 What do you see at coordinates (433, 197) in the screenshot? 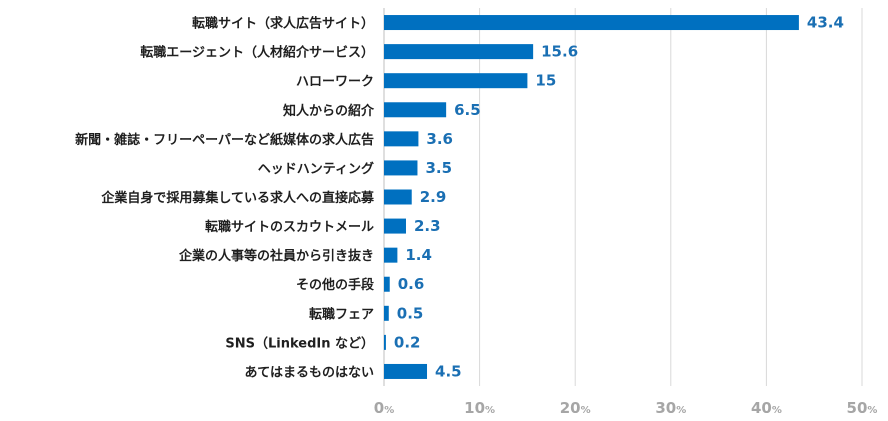
I see `value-label: 2.9` at bounding box center [433, 197].